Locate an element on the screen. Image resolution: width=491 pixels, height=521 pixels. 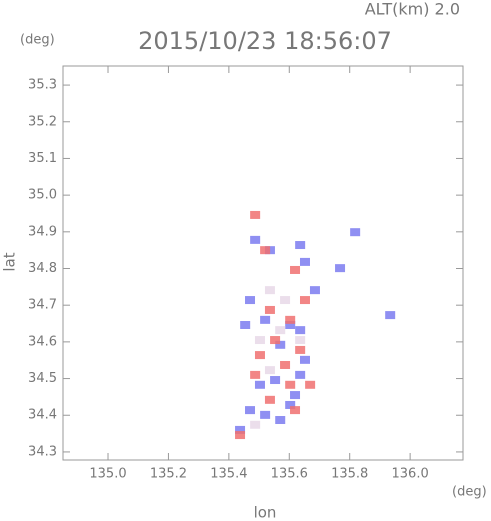
y-tick-label: 35.3 is located at coordinates (42, 85).